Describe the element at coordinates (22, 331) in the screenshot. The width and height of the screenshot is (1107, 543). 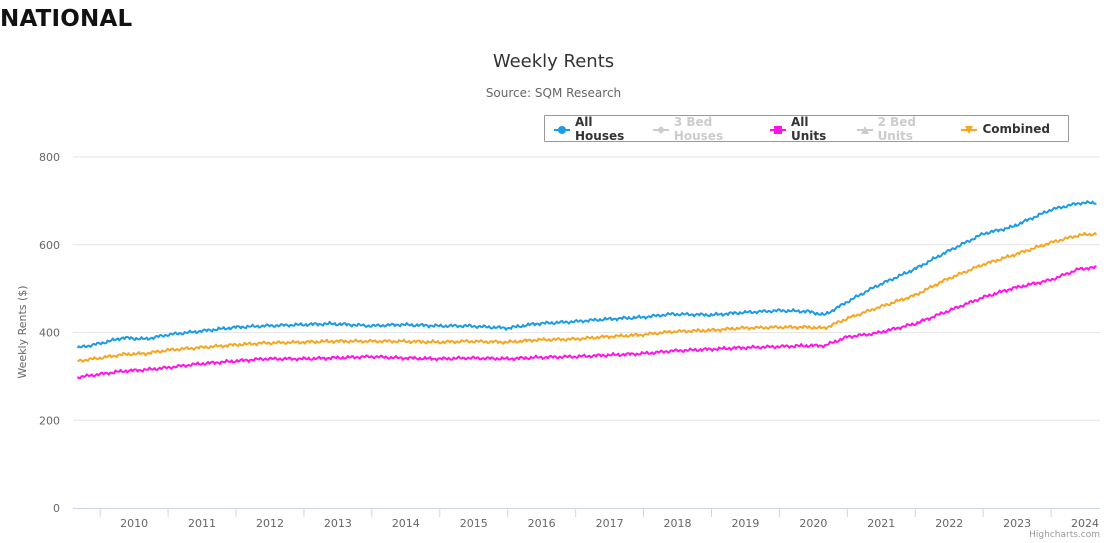
I see `y-axis-label: Weekly Rents ($)` at that location.